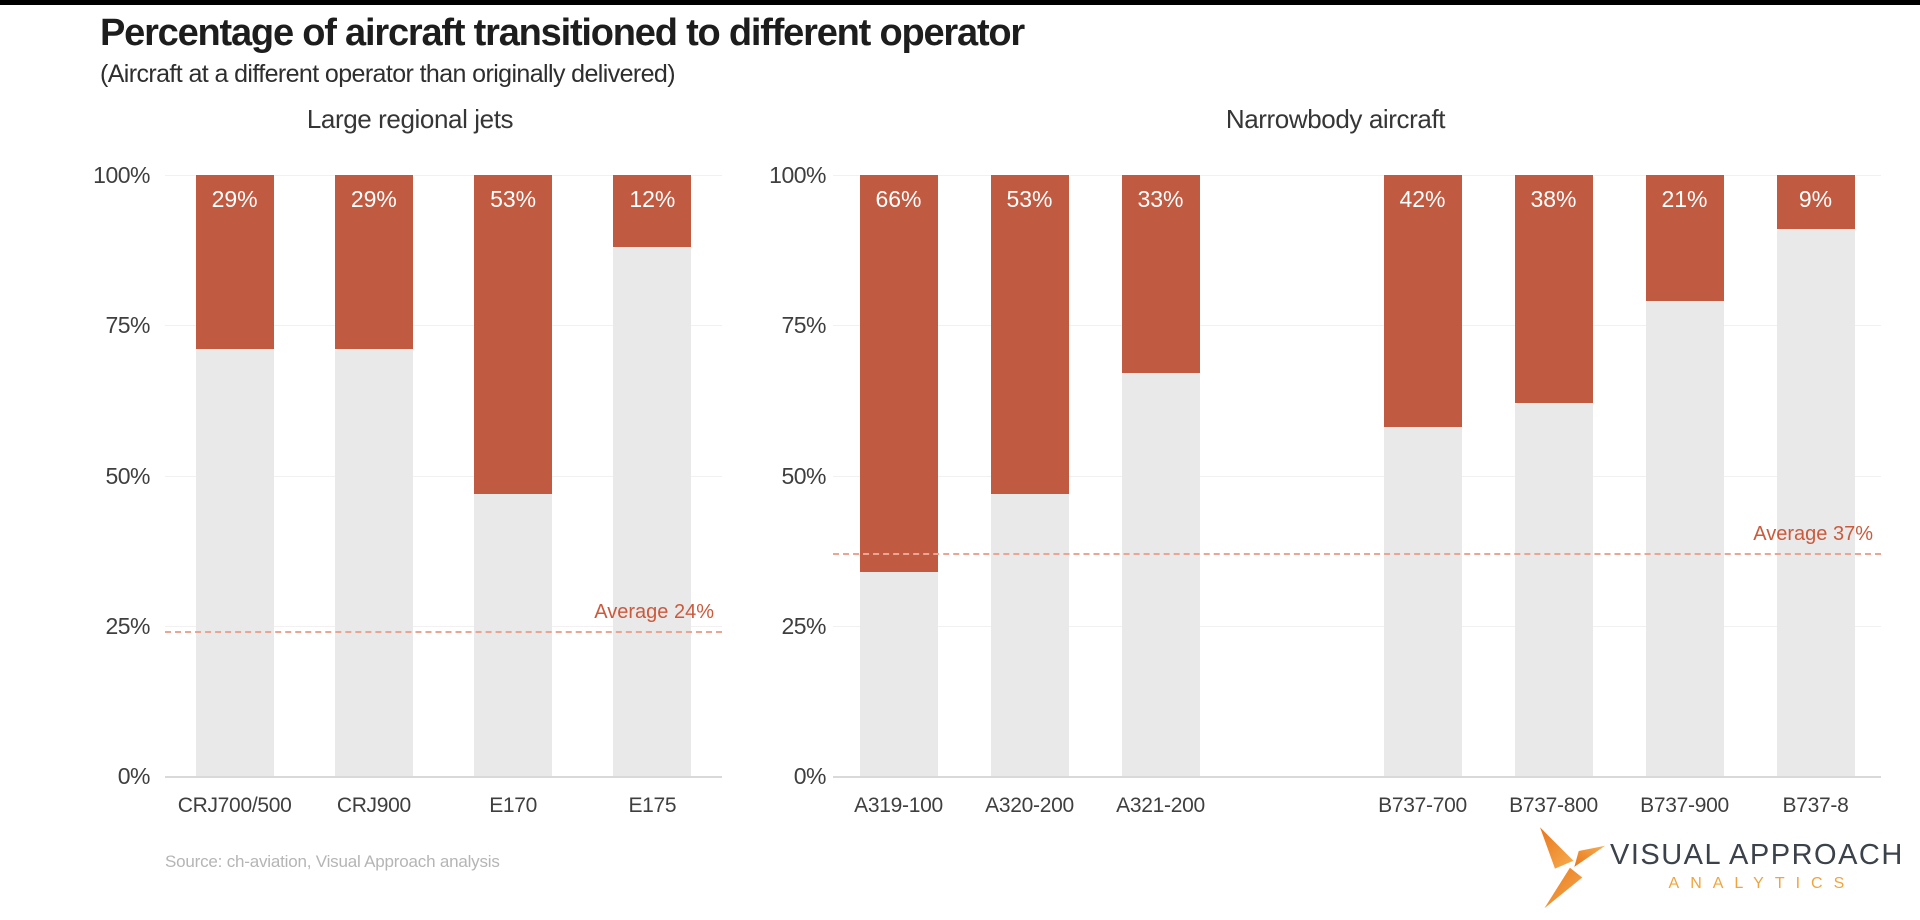  Describe the element at coordinates (410, 119) in the screenshot. I see `chart-title: Large regional jets` at that location.